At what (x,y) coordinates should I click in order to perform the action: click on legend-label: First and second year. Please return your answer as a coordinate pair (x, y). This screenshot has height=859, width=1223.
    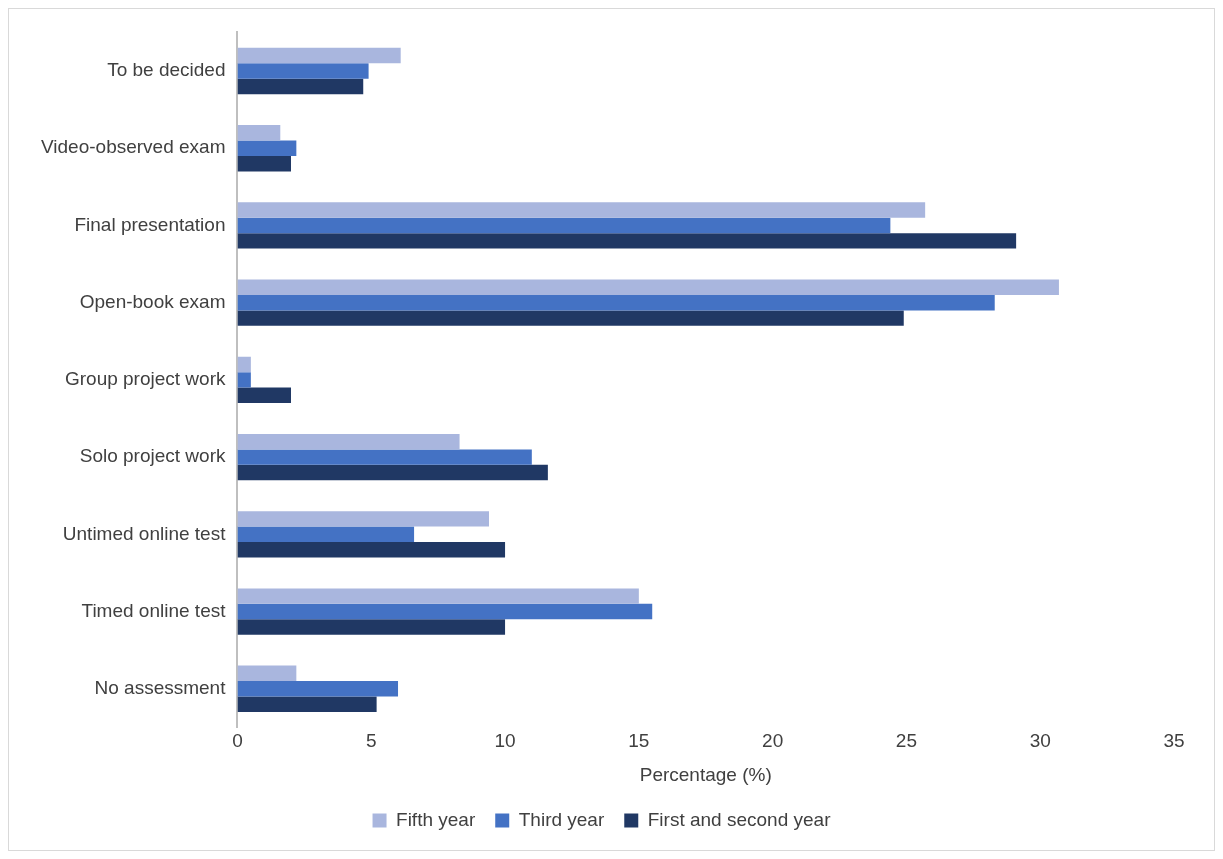
    Looking at the image, I should click on (739, 819).